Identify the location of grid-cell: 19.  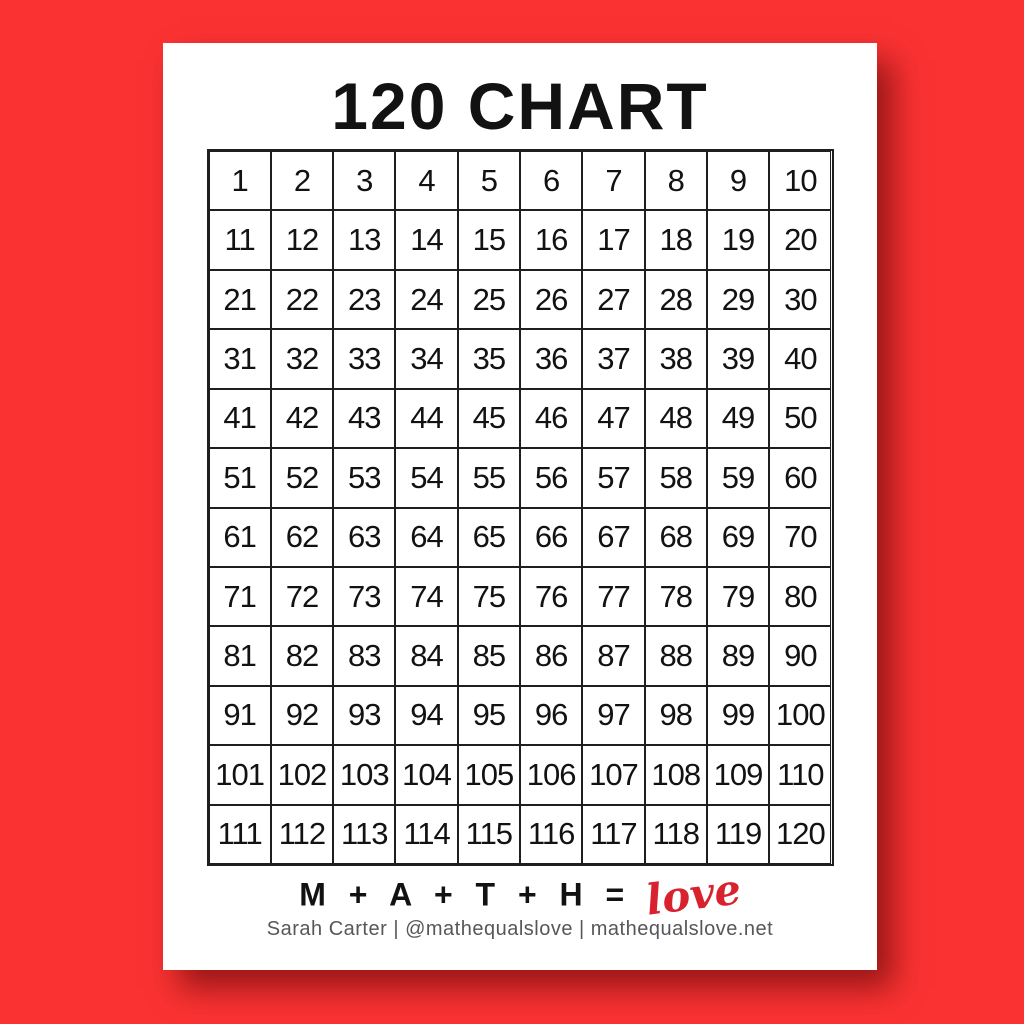
(738, 240).